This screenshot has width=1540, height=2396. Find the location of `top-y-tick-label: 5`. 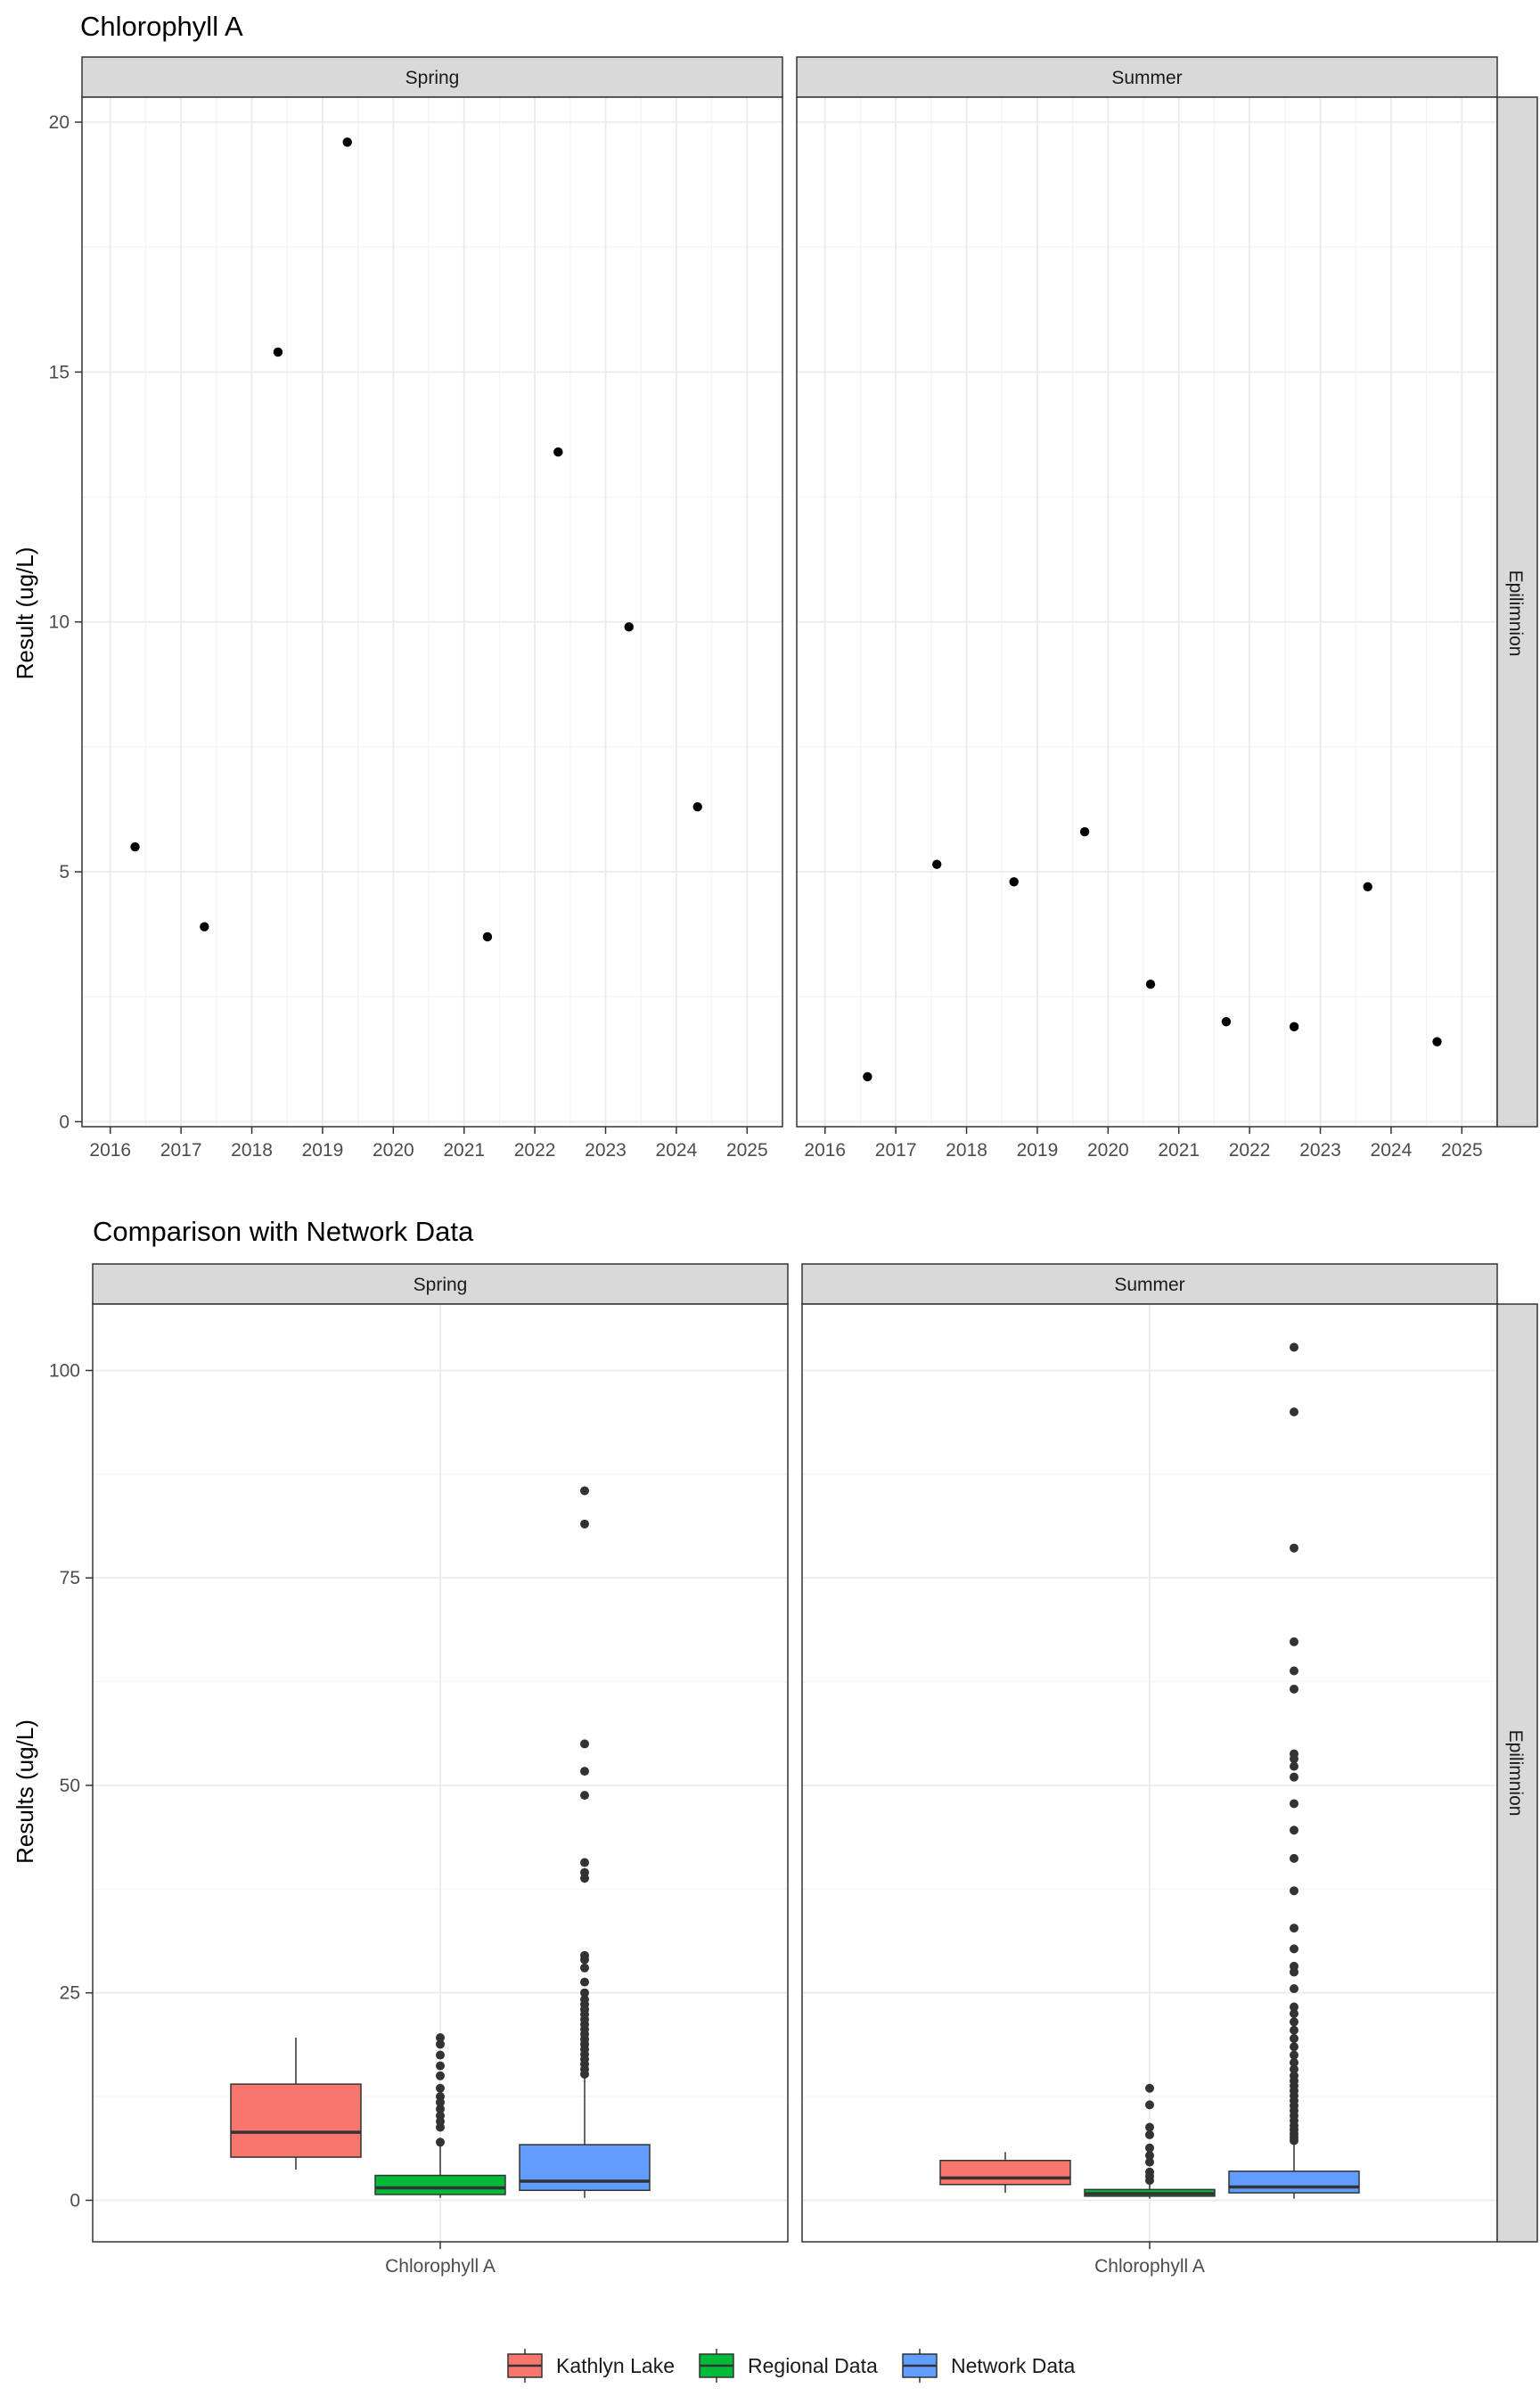

top-y-tick-label: 5 is located at coordinates (64, 872).